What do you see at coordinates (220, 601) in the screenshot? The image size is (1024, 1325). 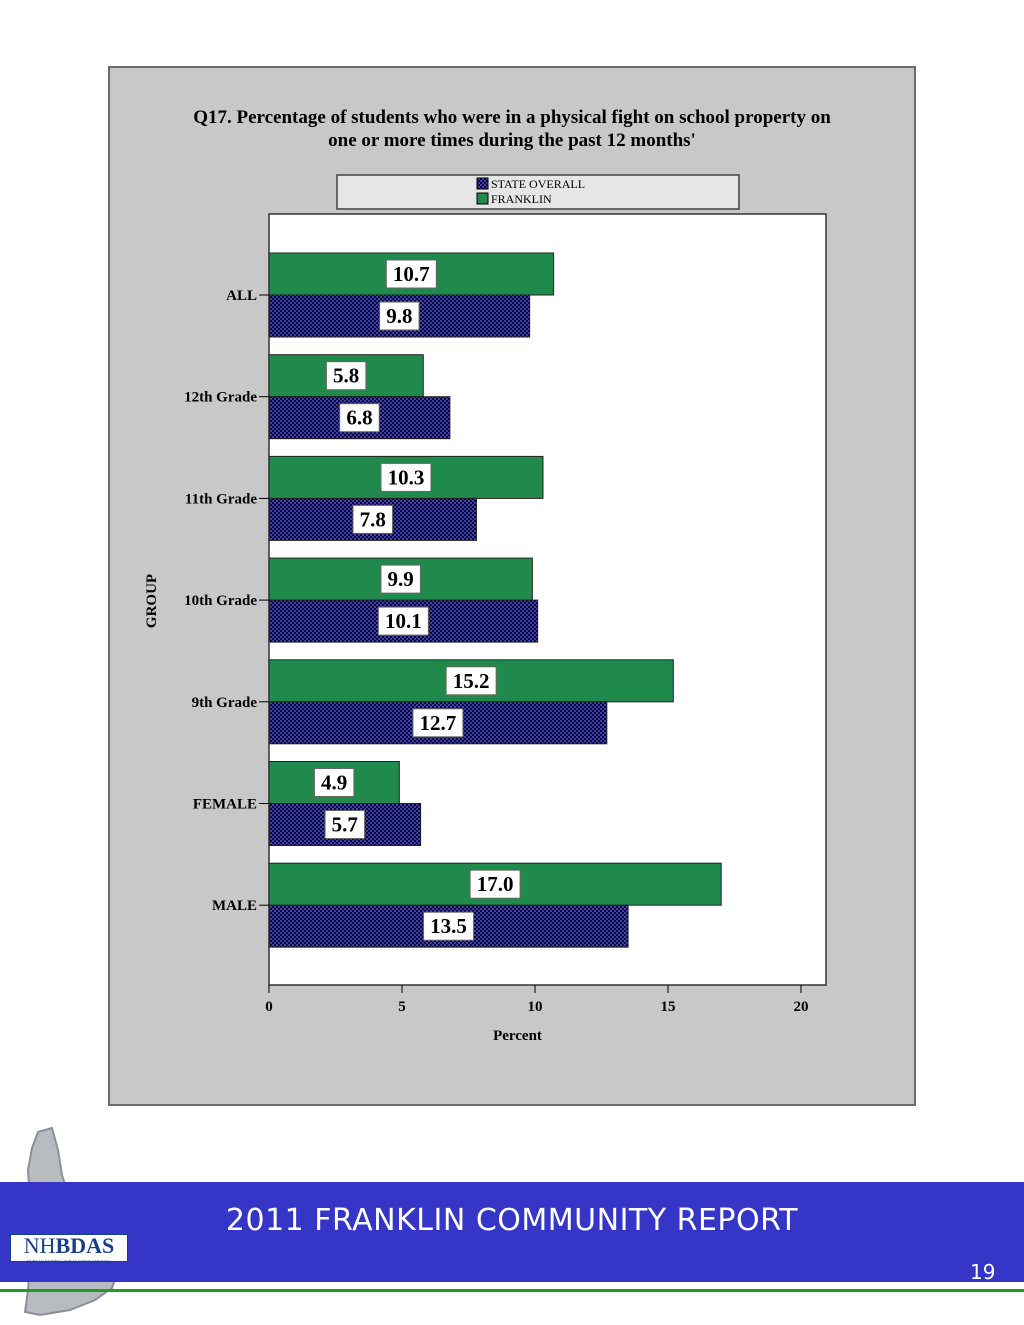 I see `y-tick-label: 10th Grade` at bounding box center [220, 601].